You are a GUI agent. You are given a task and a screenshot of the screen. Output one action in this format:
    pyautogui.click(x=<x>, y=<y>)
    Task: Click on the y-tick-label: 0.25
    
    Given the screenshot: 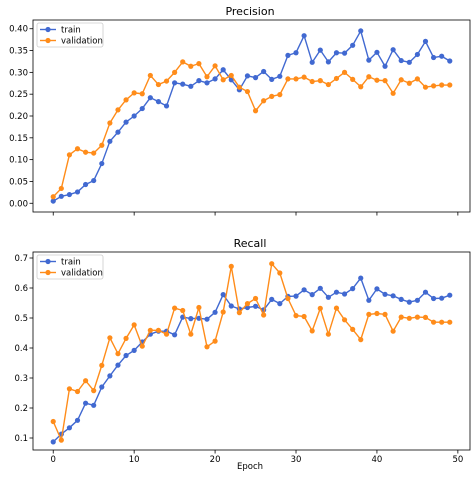 What is the action you would take?
    pyautogui.click(x=18, y=95)
    